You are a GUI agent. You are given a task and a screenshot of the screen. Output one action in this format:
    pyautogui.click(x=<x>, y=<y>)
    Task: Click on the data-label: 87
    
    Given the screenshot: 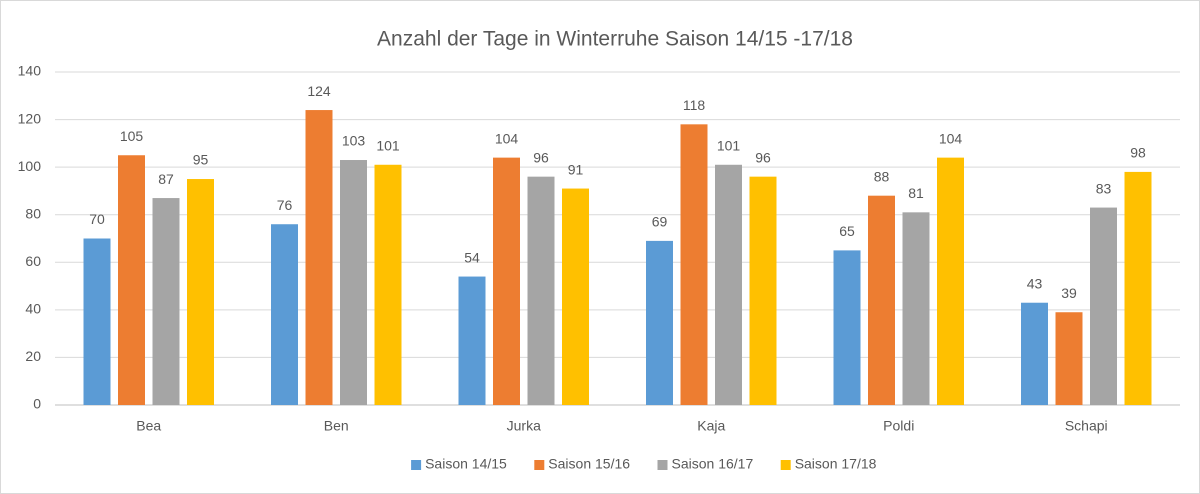 What is the action you would take?
    pyautogui.click(x=166, y=179)
    